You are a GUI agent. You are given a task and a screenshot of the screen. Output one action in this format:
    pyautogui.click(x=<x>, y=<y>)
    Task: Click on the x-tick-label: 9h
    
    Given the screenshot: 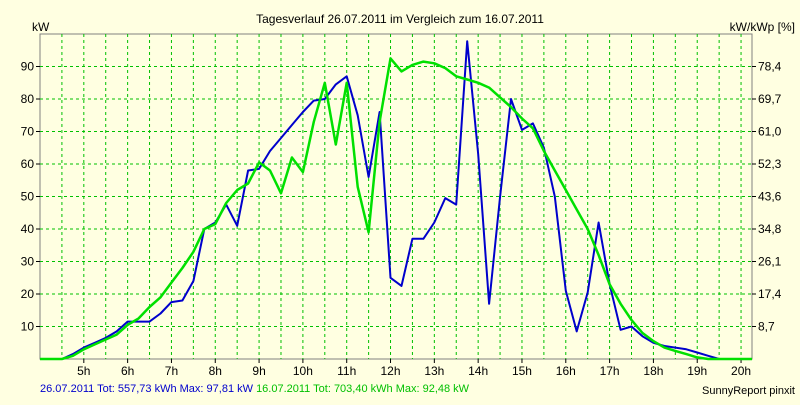 What is the action you would take?
    pyautogui.click(x=258, y=371)
    